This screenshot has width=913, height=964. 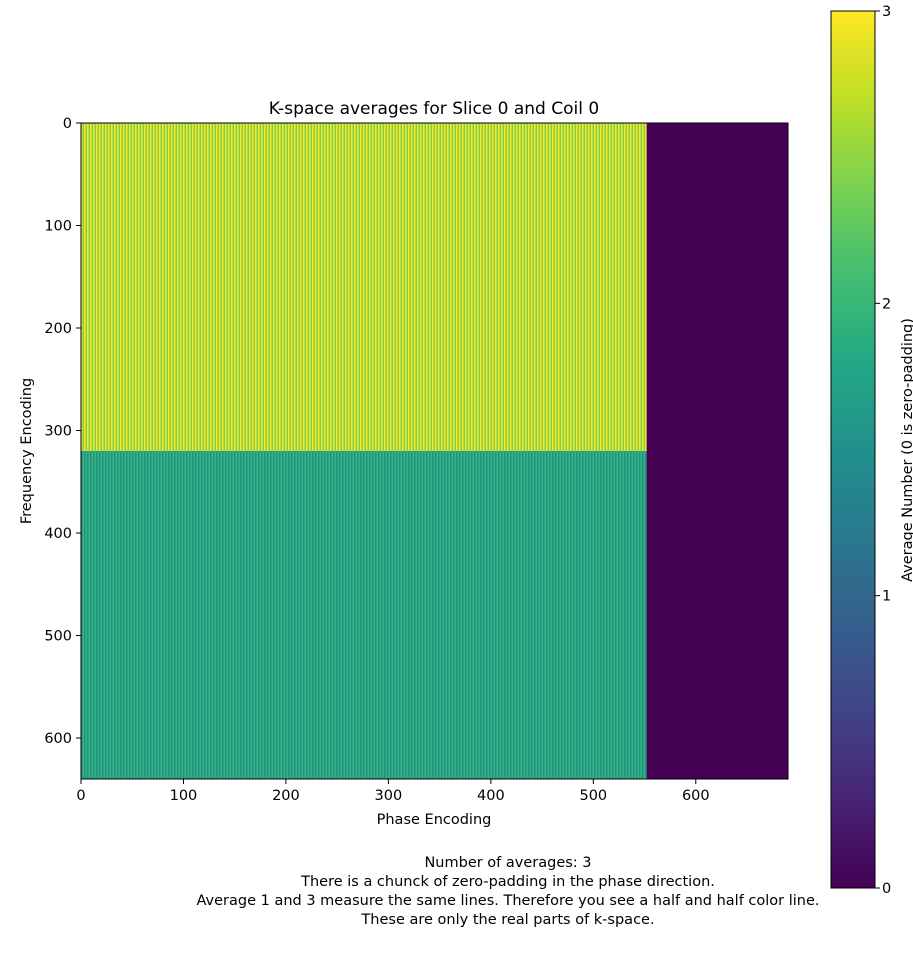 What do you see at coordinates (434, 820) in the screenshot?
I see `x-axis-label: Phase Encoding` at bounding box center [434, 820].